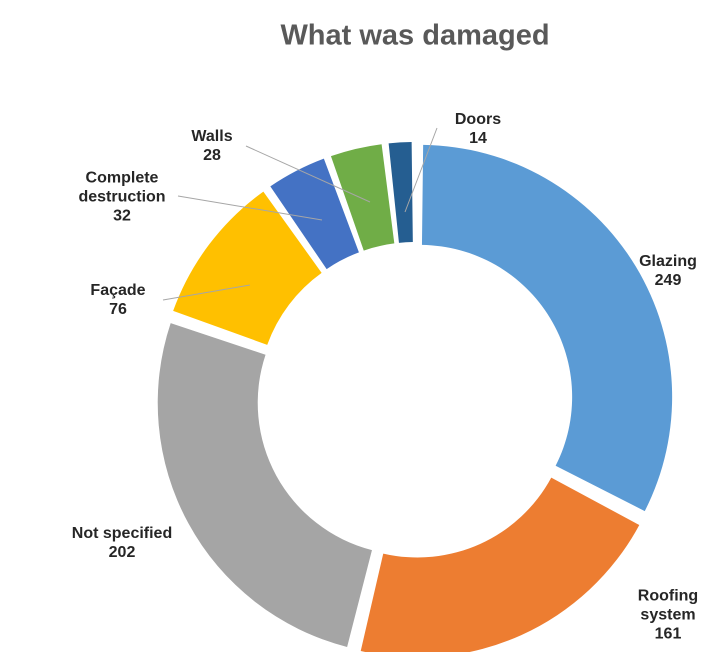 Image resolution: width=723 pixels, height=652 pixels. I want to click on category-label: Doors, so click(478, 119).